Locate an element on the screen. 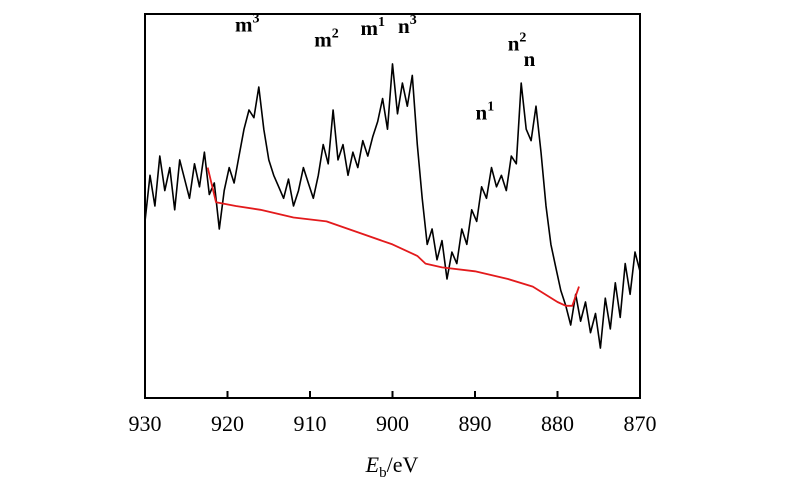  peak-label: n1 is located at coordinates (485, 112).